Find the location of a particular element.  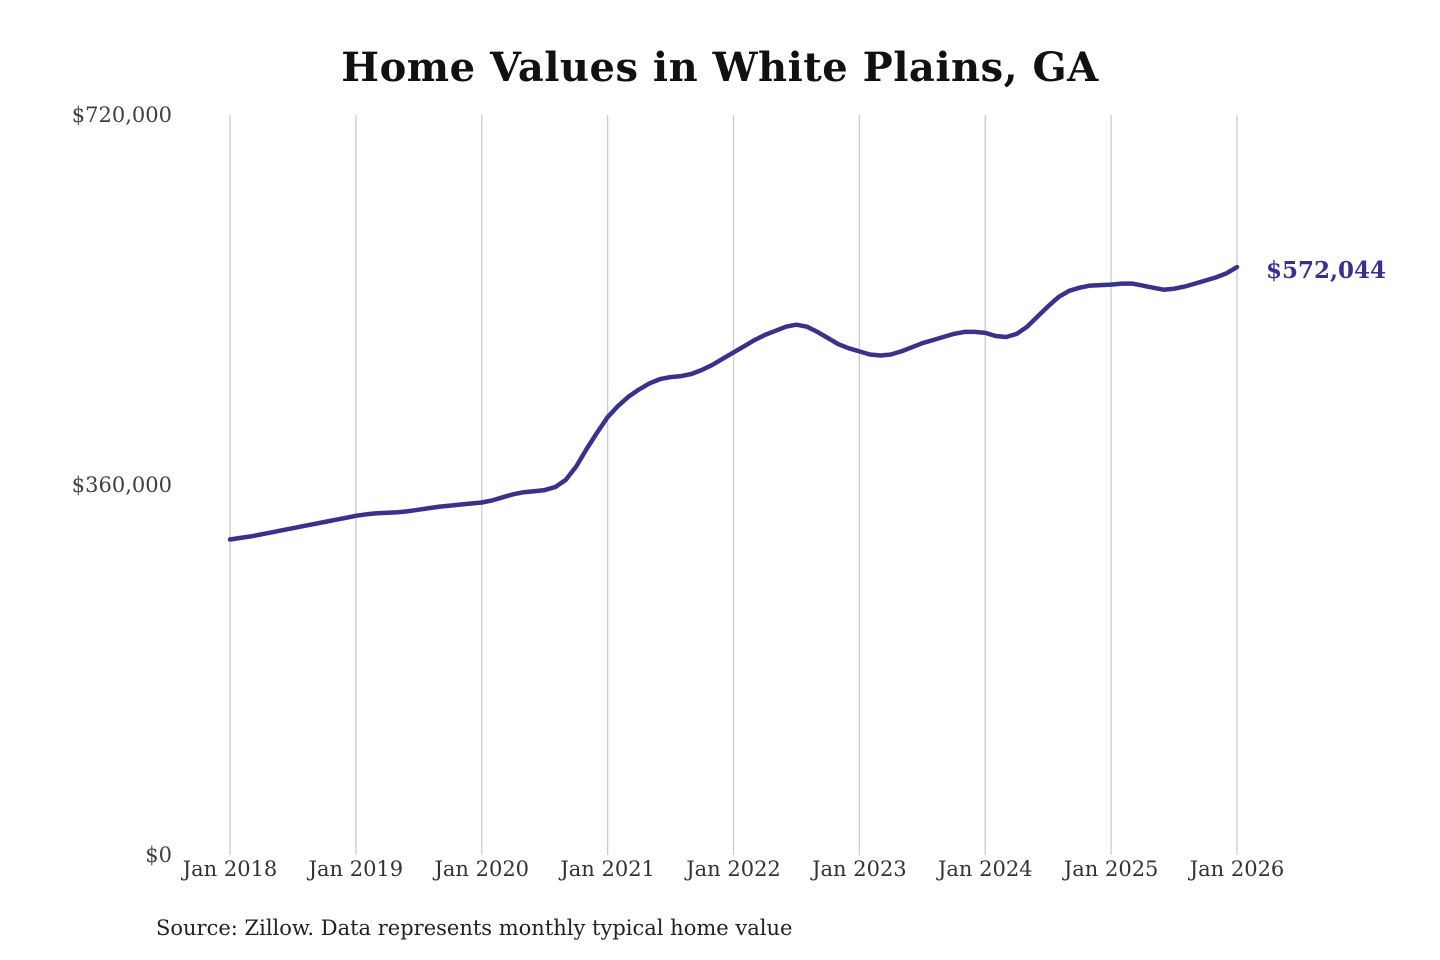

x-tick-label: Jan 2026 is located at coordinates (1237, 869).